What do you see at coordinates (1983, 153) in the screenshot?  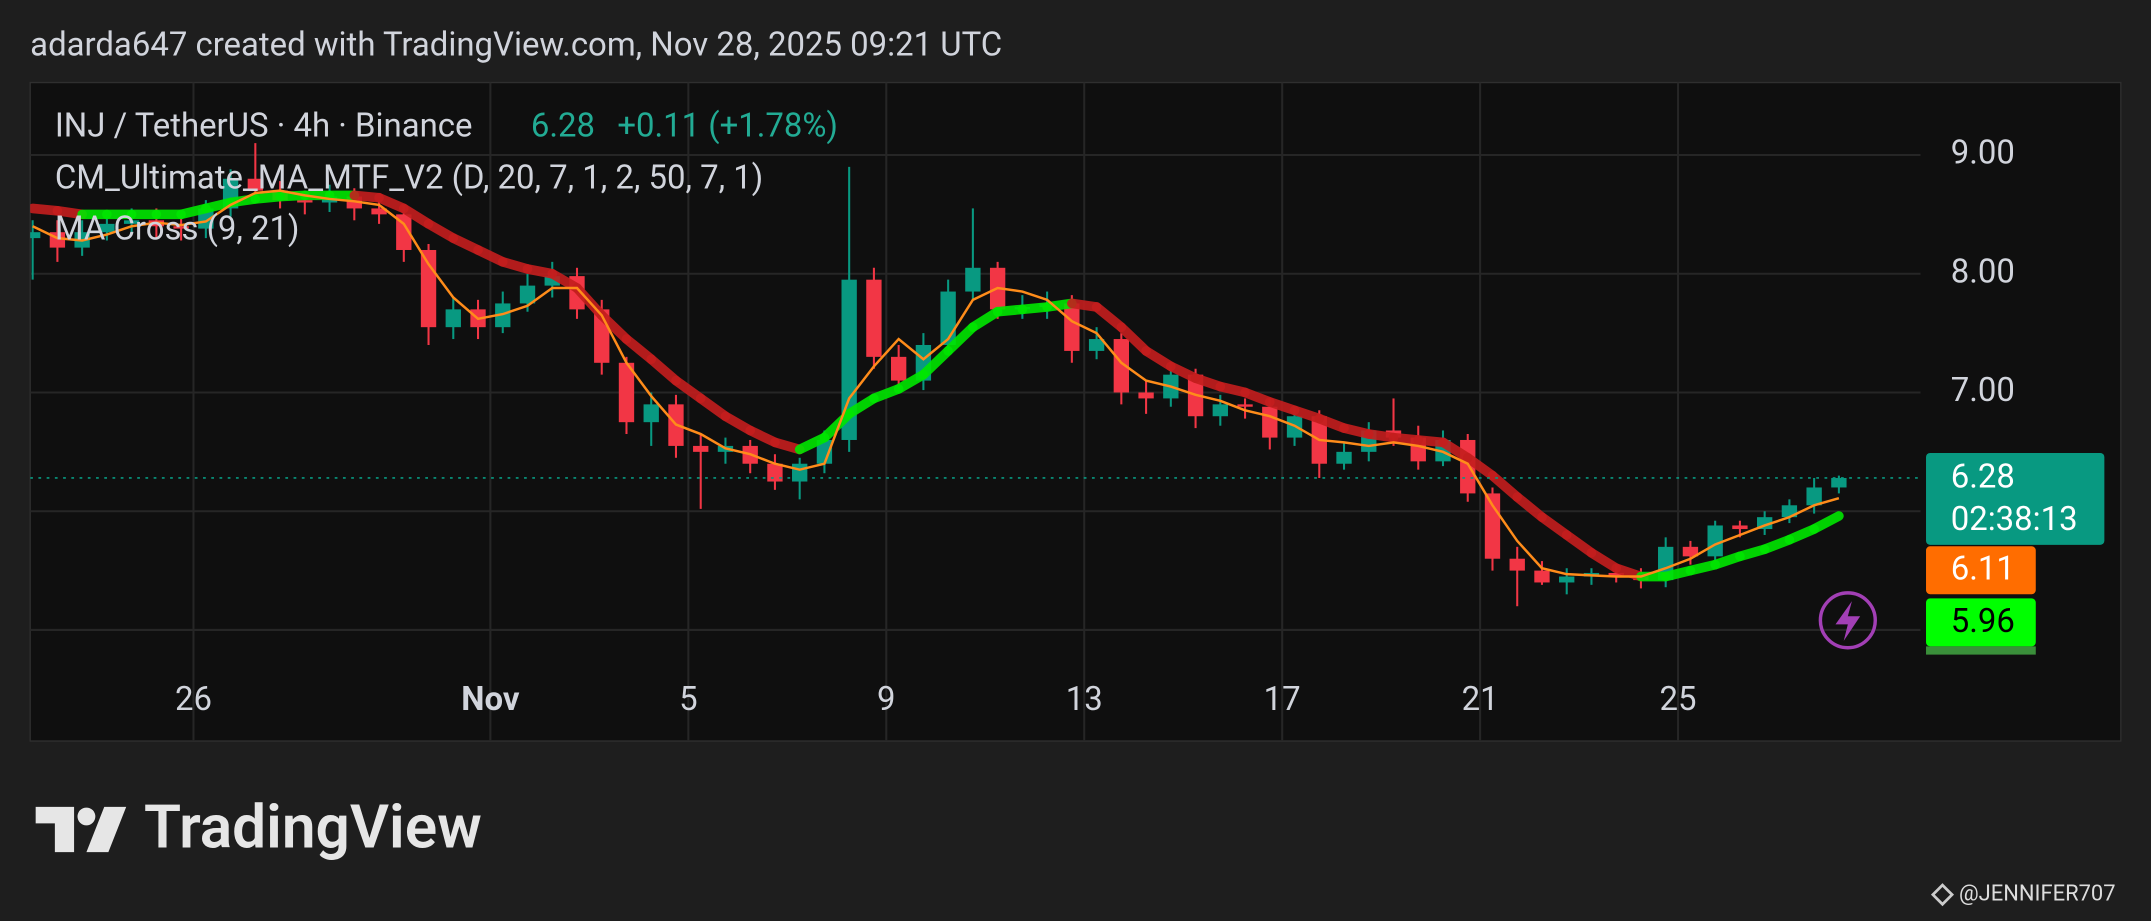 I see `y-tick-label: 9.00` at bounding box center [1983, 153].